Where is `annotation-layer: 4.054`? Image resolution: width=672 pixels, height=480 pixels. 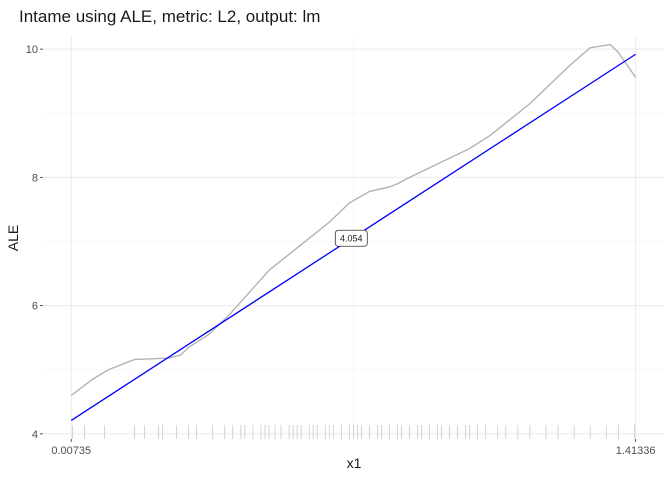 annotation-layer: 4.054 is located at coordinates (351, 238).